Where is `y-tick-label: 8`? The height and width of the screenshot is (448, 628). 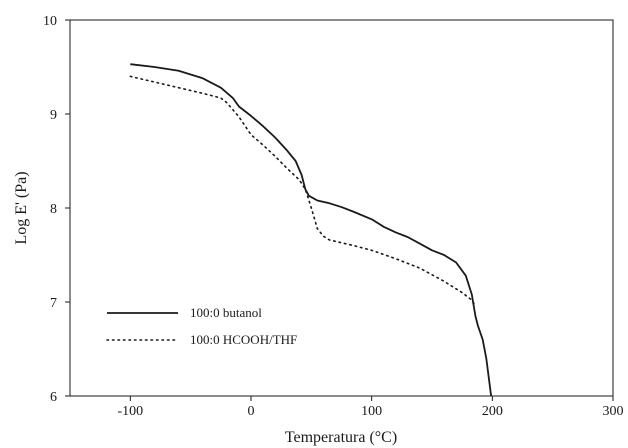 y-tick-label: 8 is located at coordinates (53, 209).